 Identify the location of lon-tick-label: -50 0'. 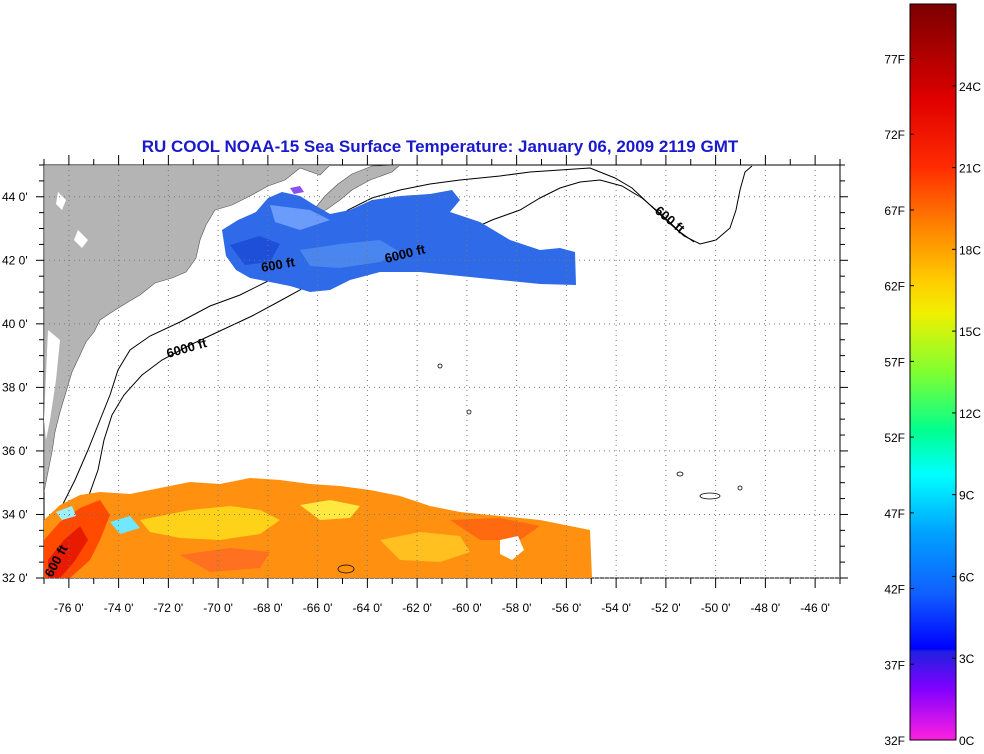
(716, 608).